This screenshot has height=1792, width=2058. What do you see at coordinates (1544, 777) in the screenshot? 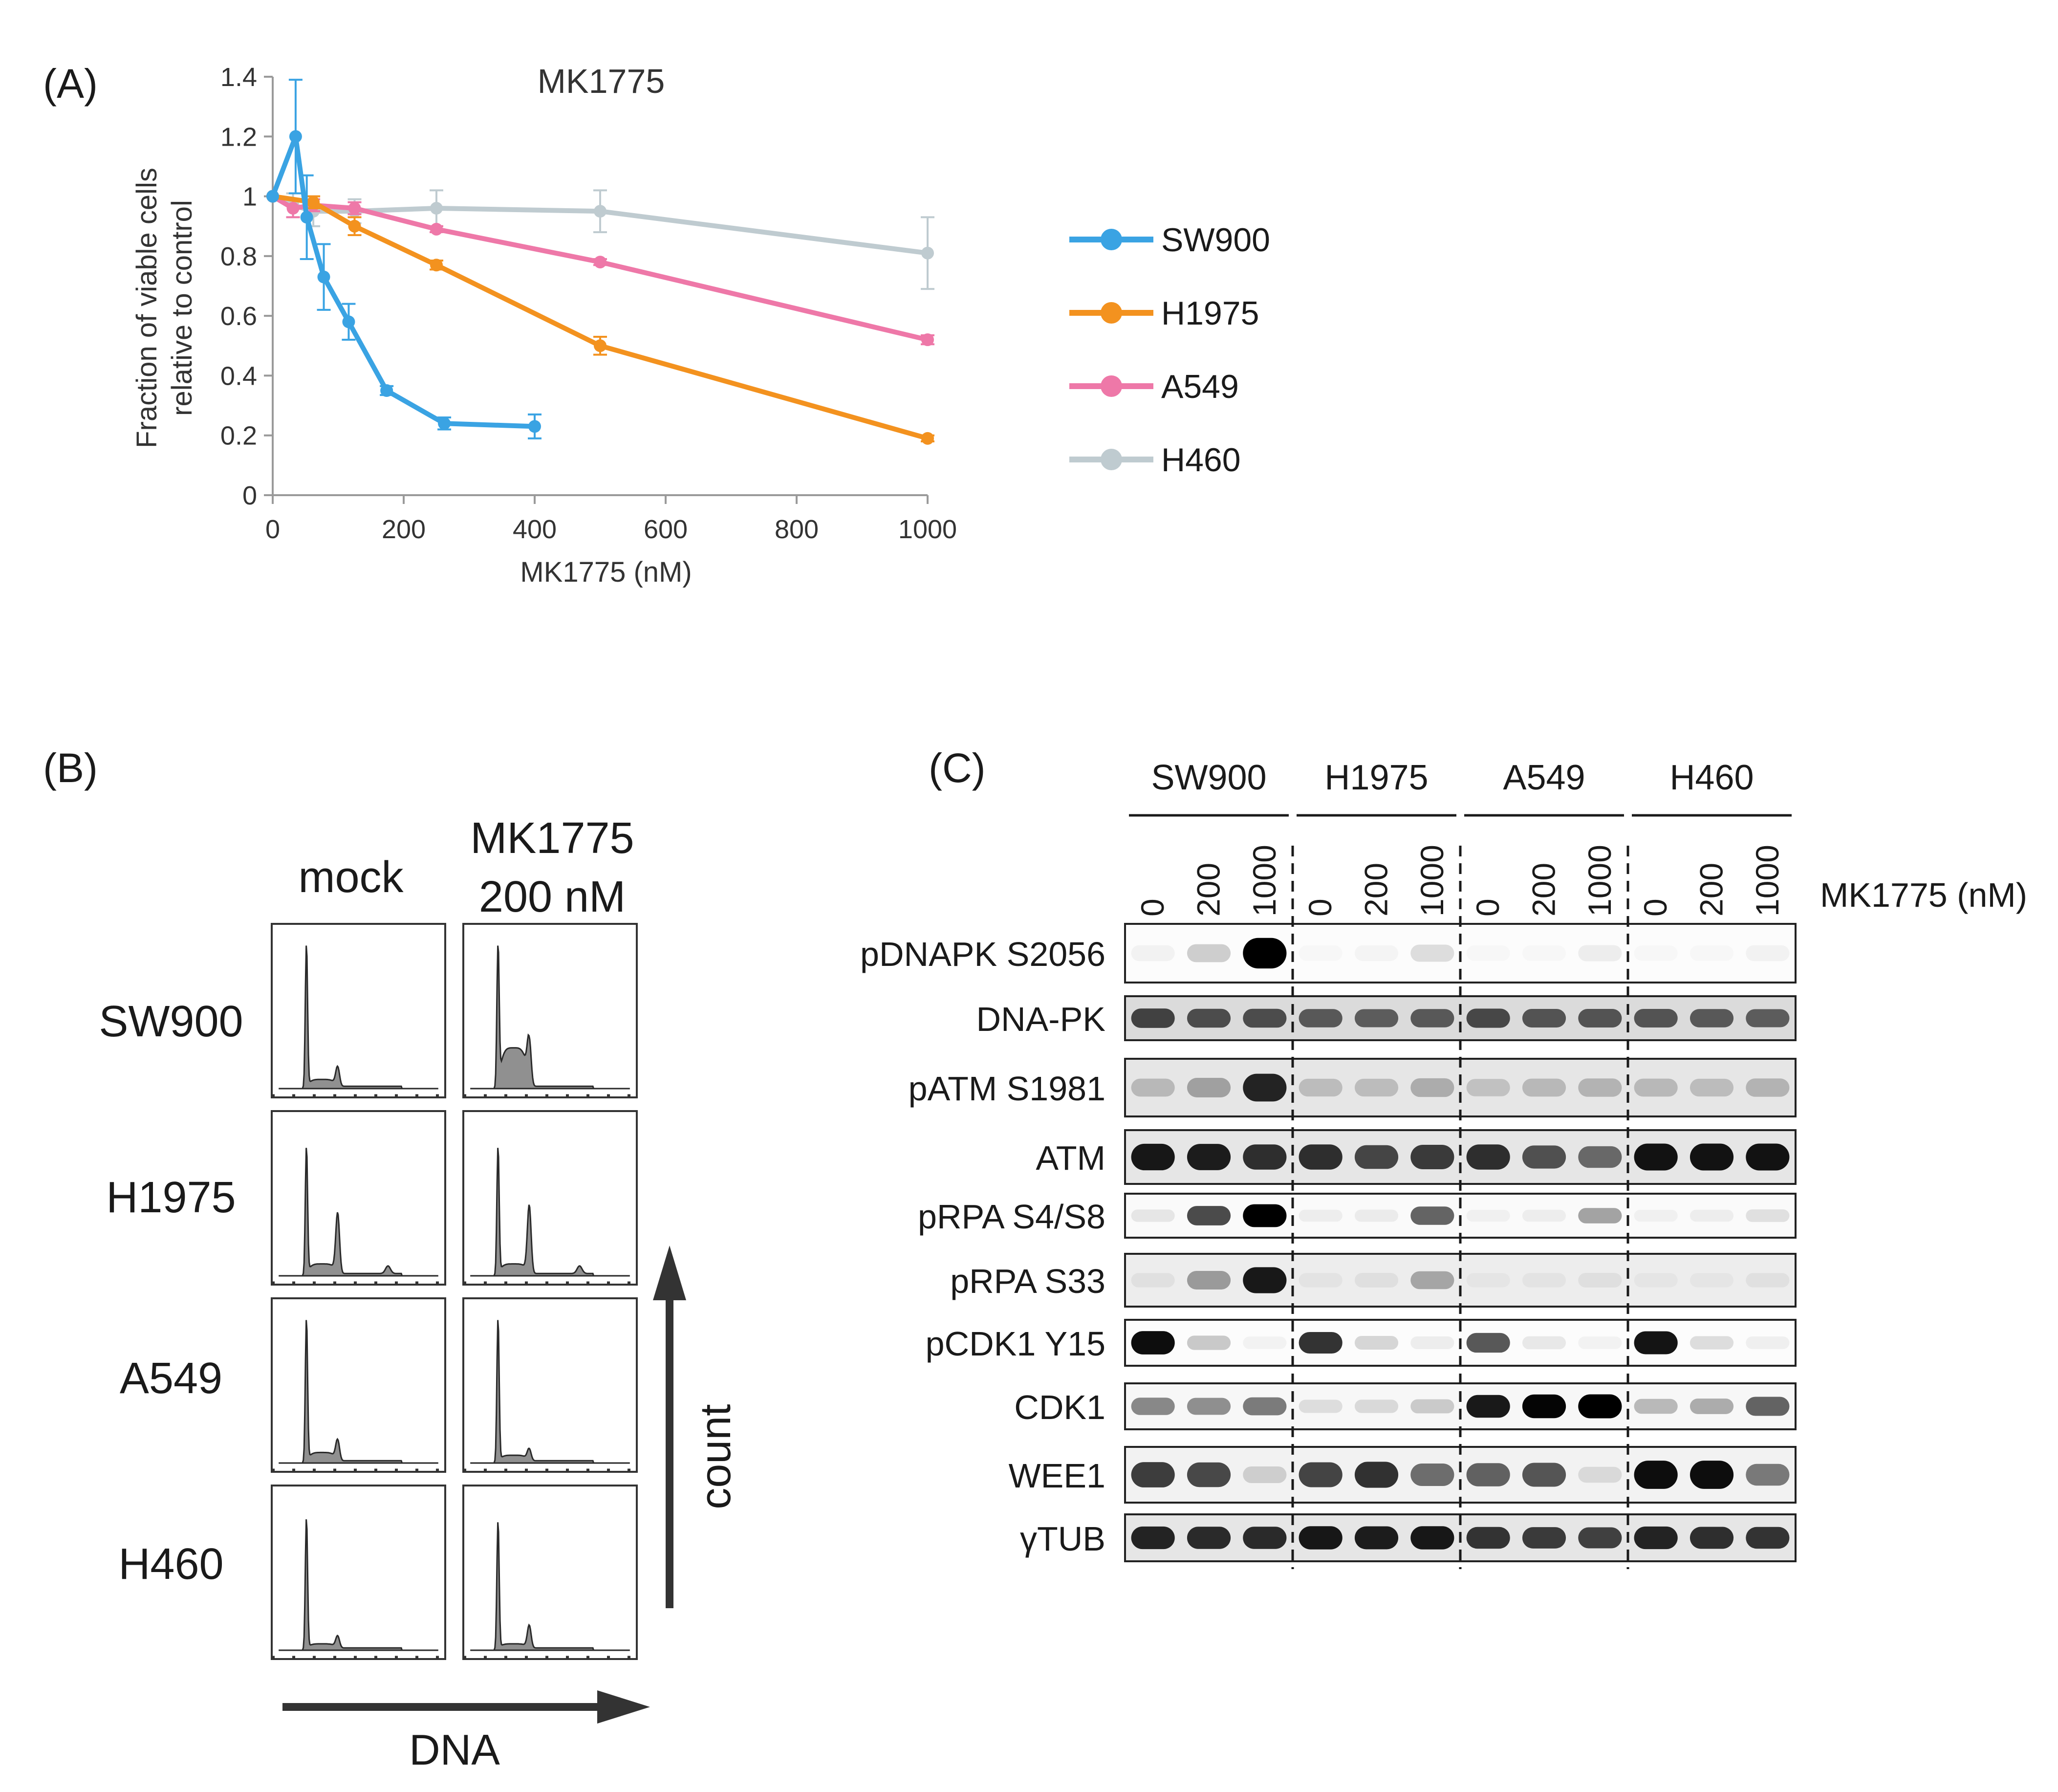
I see `cell-line-header-a549: A549` at bounding box center [1544, 777].